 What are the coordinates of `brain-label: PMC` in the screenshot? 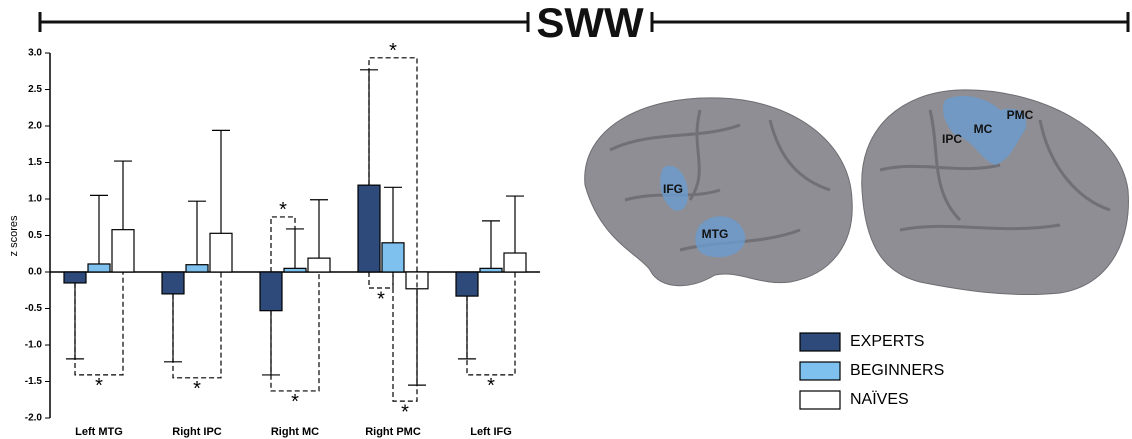 It's located at (1020, 115).